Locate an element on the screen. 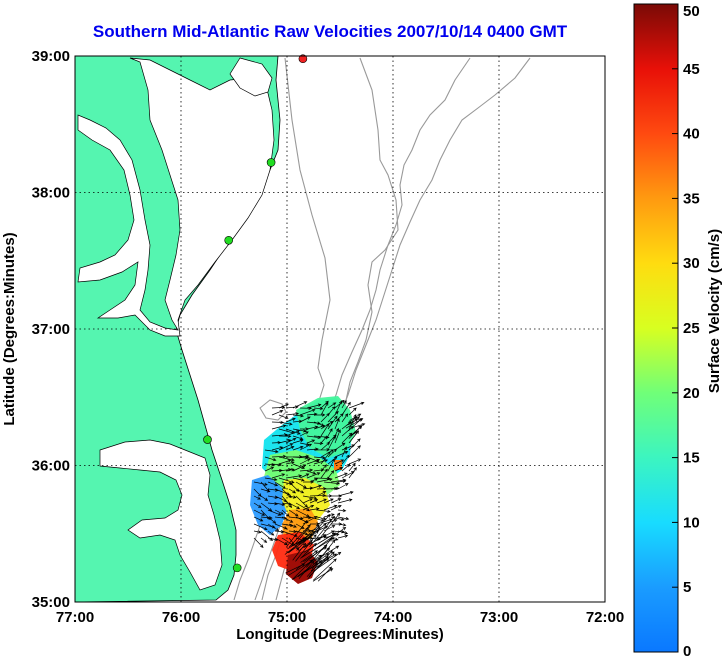 The height and width of the screenshot is (659, 724). velocity-patch-west is located at coordinates (269, 505).